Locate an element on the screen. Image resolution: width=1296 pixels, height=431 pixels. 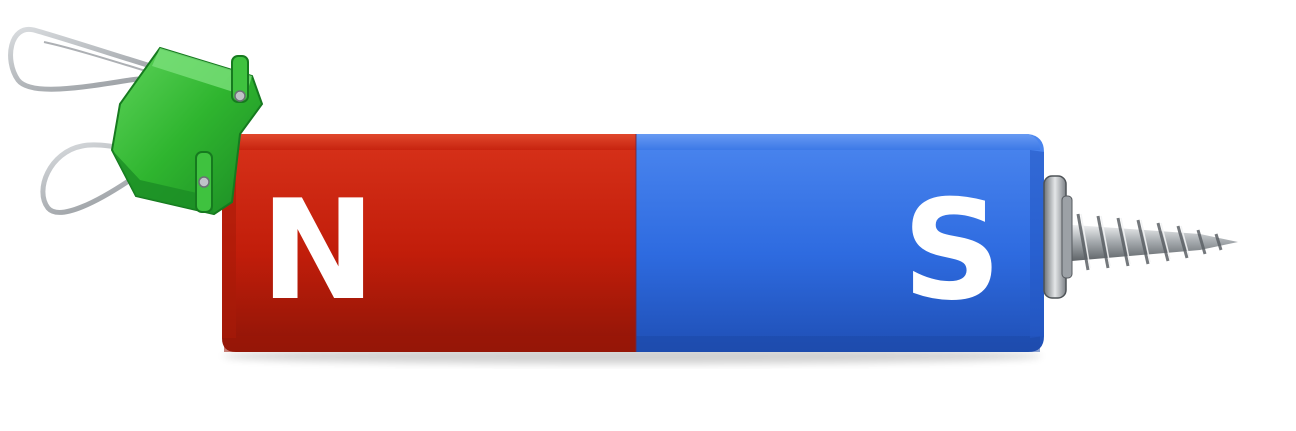
screw-icon is located at coordinates (1140, 237).